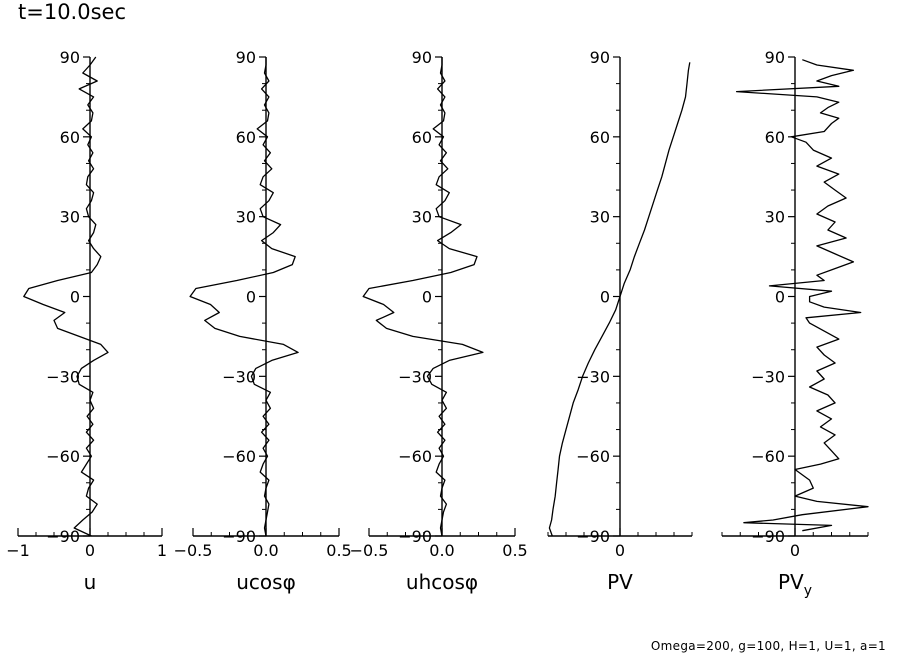 This screenshot has height=654, width=904. What do you see at coordinates (18, 550) in the screenshot?
I see `x-tick-label: −1` at bounding box center [18, 550].